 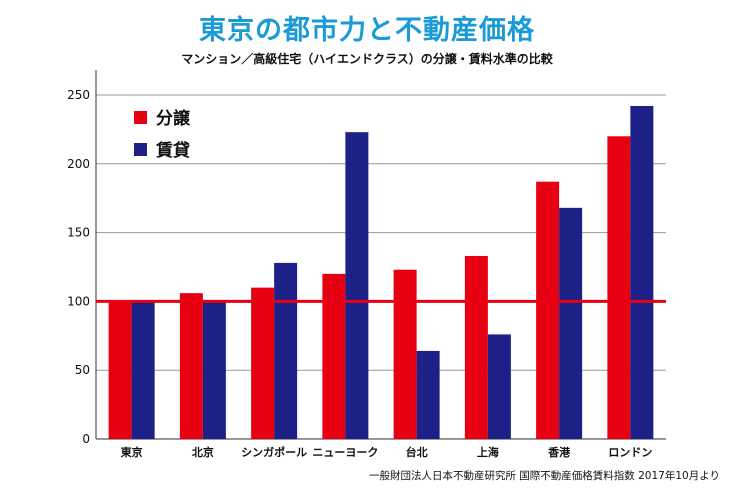 I want to click on y-tick-label: 200, so click(x=78, y=164).